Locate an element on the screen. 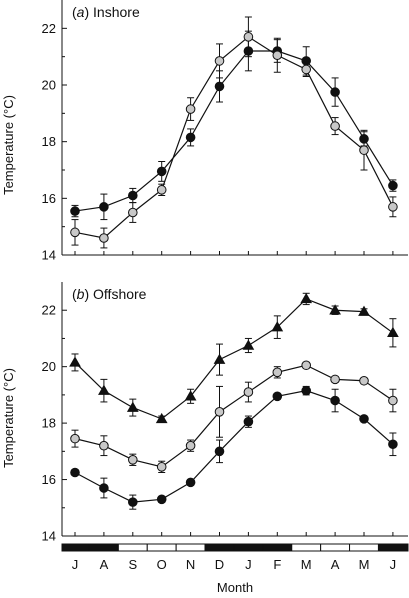  x-tick-label: O is located at coordinates (162, 564).